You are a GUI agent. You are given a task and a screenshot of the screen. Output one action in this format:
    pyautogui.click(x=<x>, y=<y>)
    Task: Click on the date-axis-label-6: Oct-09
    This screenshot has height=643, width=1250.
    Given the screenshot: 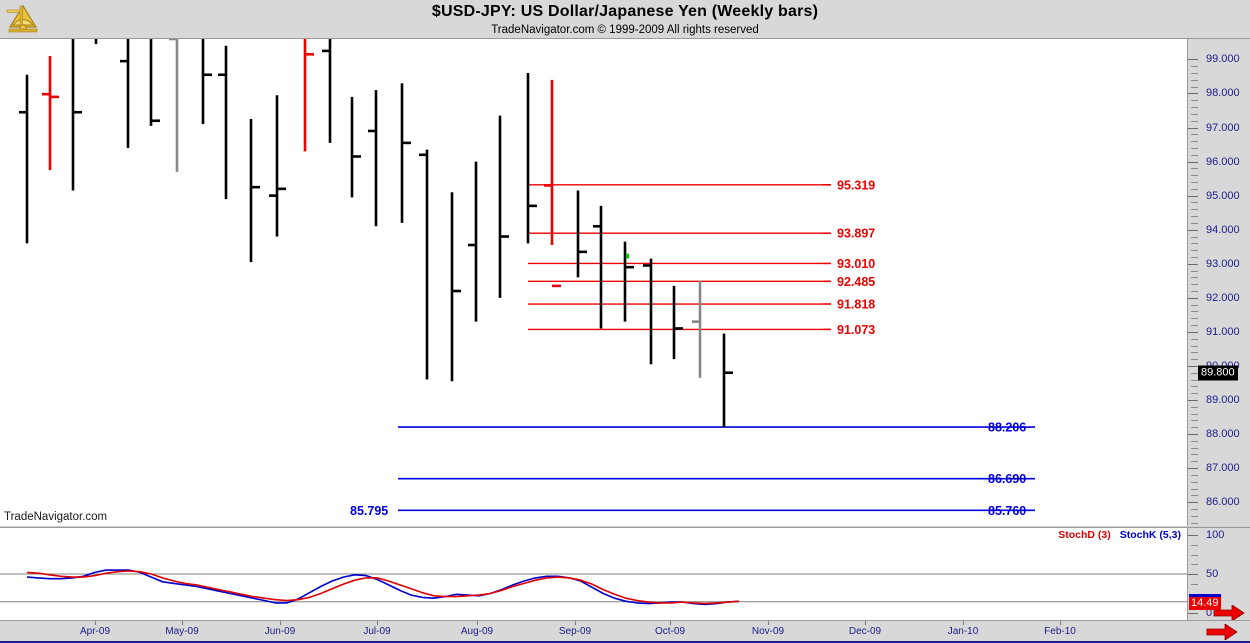 What is the action you would take?
    pyautogui.click(x=670, y=631)
    